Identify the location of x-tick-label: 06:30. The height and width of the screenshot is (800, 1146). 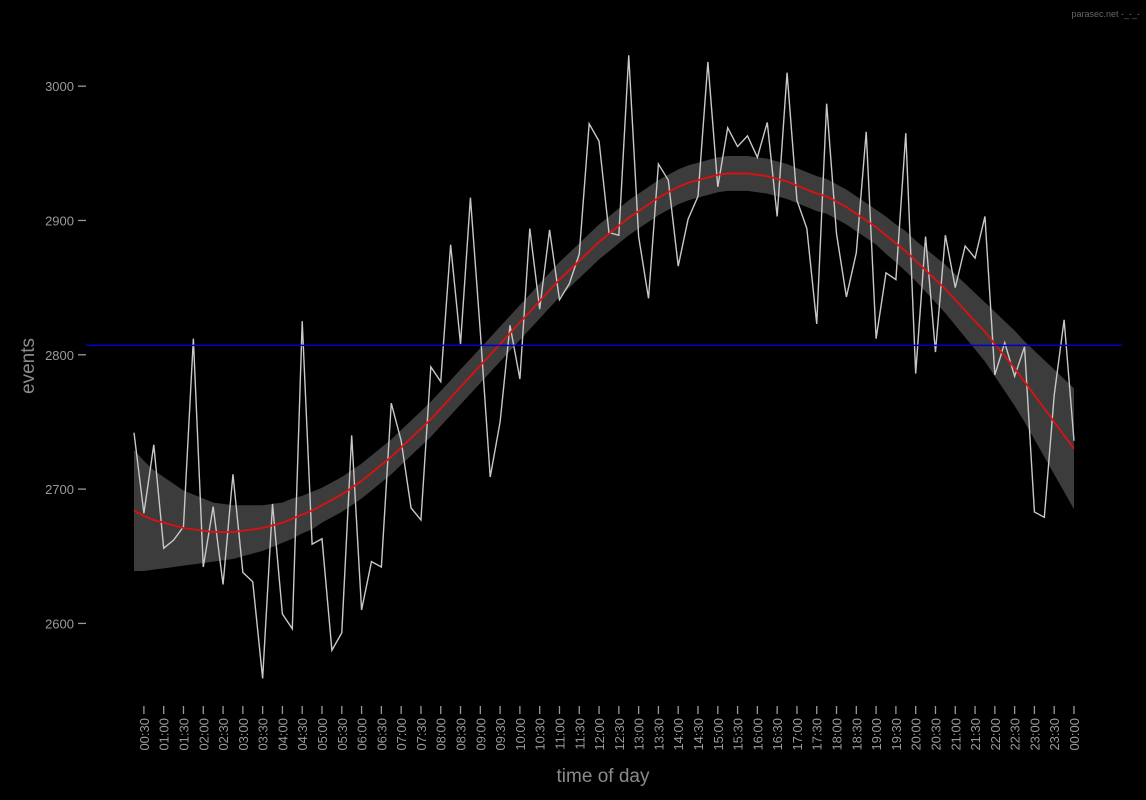
(381, 734).